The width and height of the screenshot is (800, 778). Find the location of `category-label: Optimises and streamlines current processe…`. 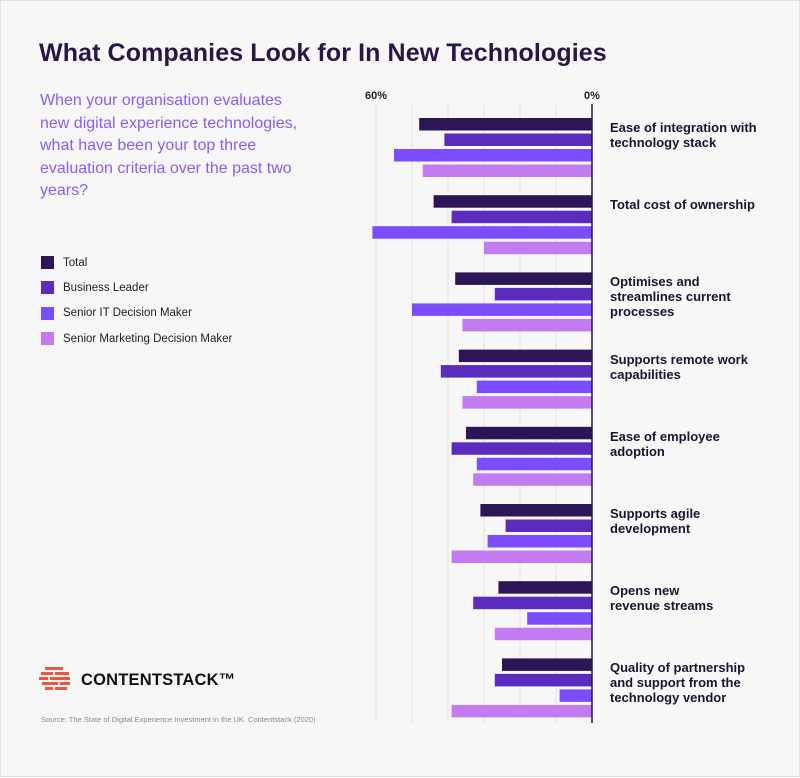

category-label: Optimises and streamlines current processe… is located at coordinates (670, 297).